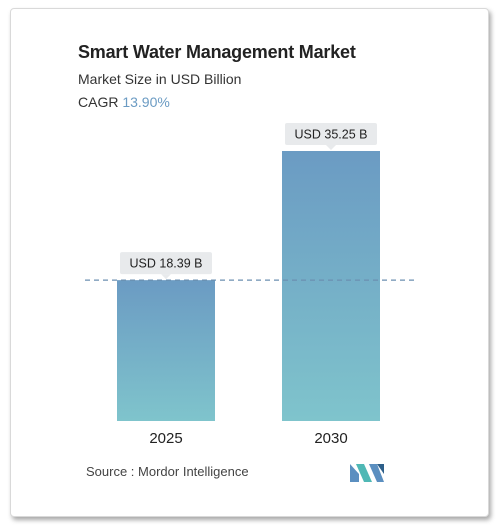  I want to click on source-label: Source :, so click(110, 471).